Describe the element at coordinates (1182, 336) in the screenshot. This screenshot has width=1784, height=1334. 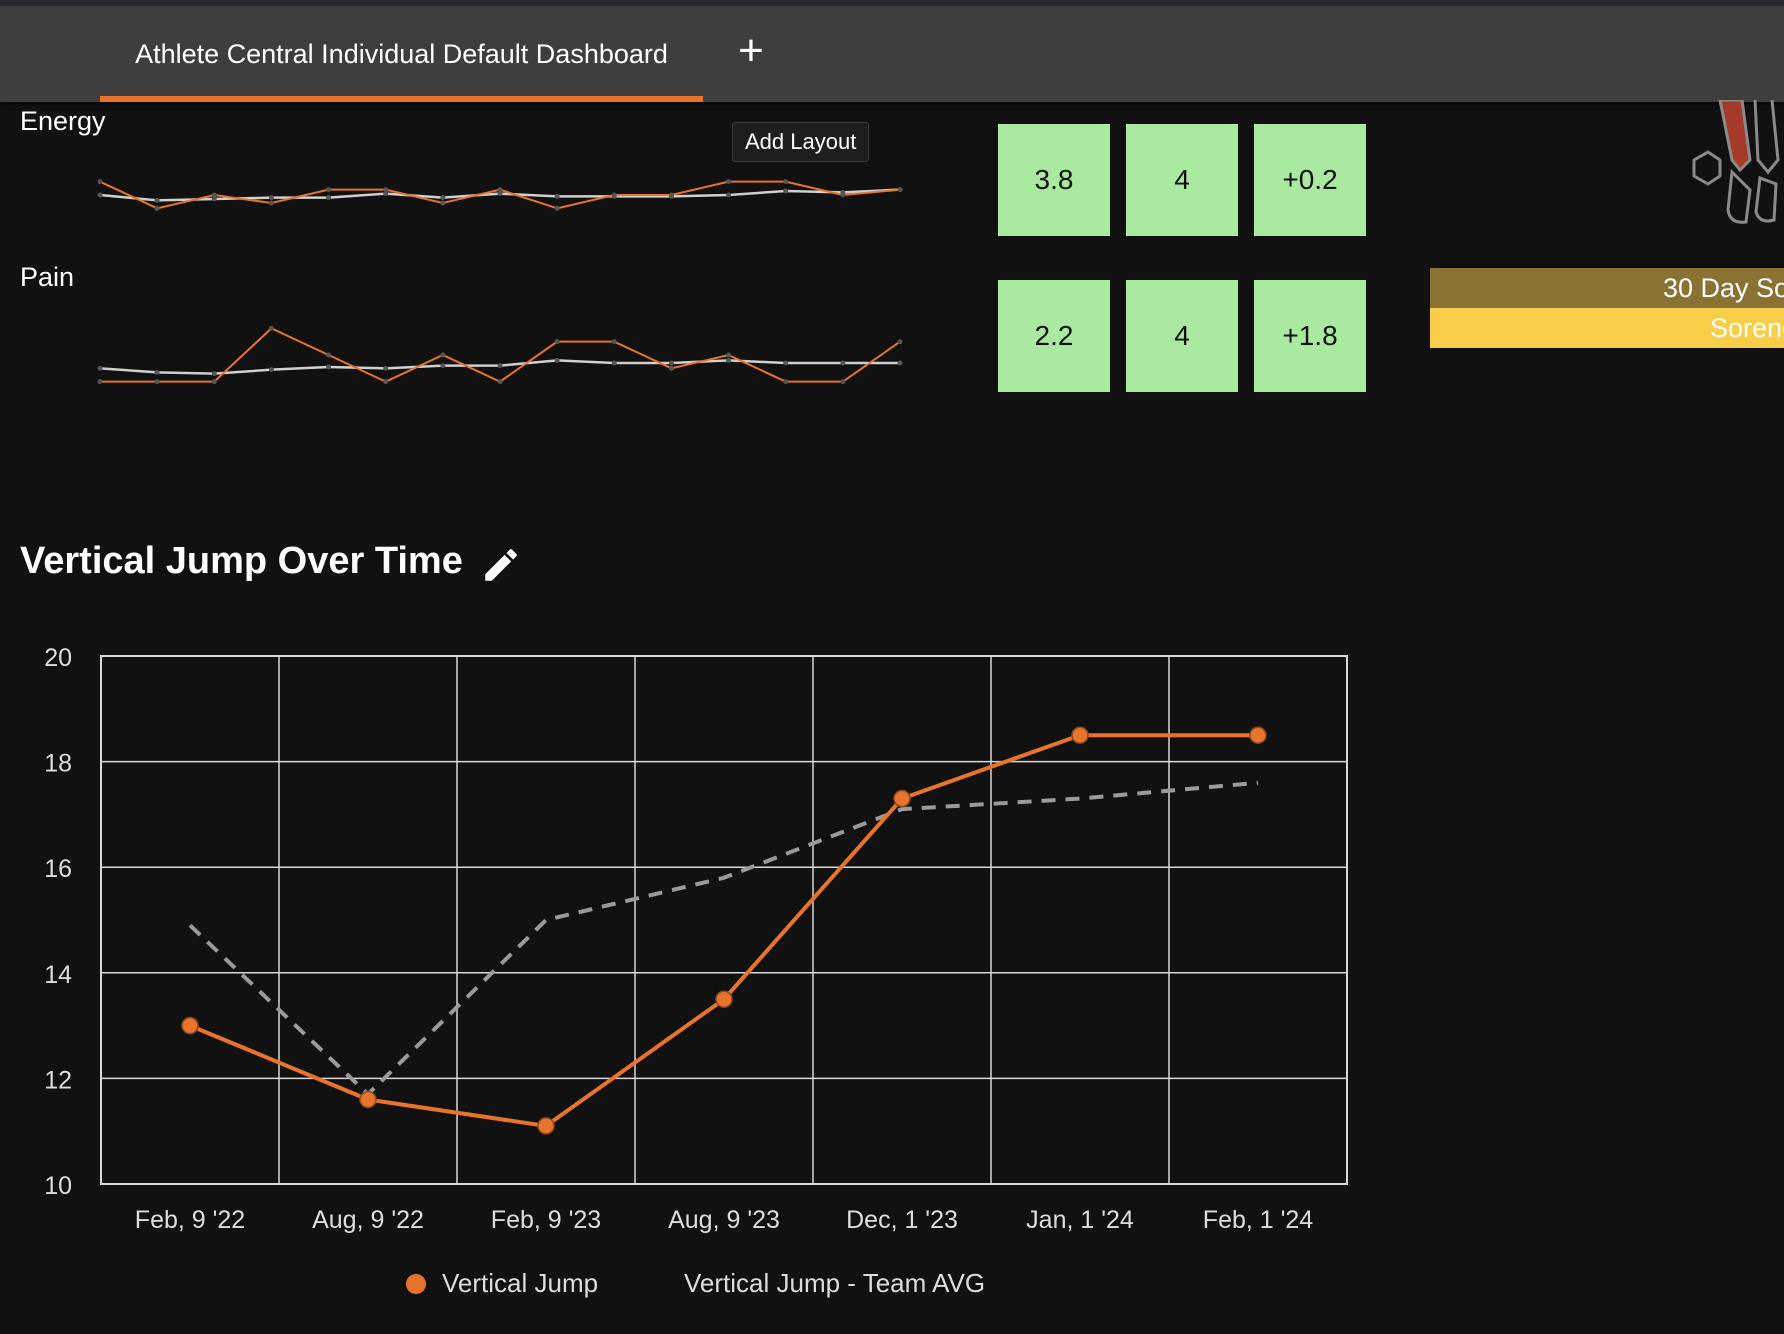
I see `pain-tile-target: 4` at that location.